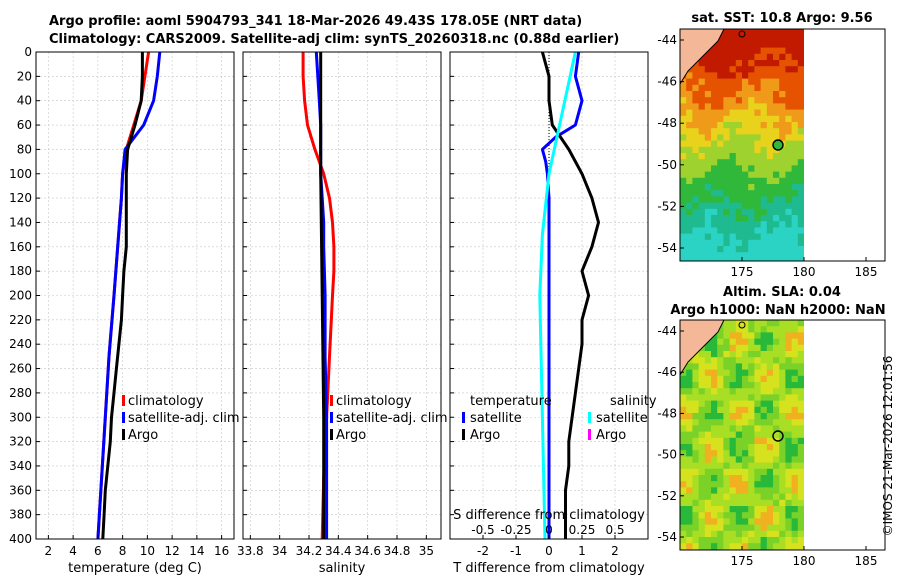  Describe the element at coordinates (166, 401) in the screenshot. I see `legend-label-temperature: climatology` at that location.